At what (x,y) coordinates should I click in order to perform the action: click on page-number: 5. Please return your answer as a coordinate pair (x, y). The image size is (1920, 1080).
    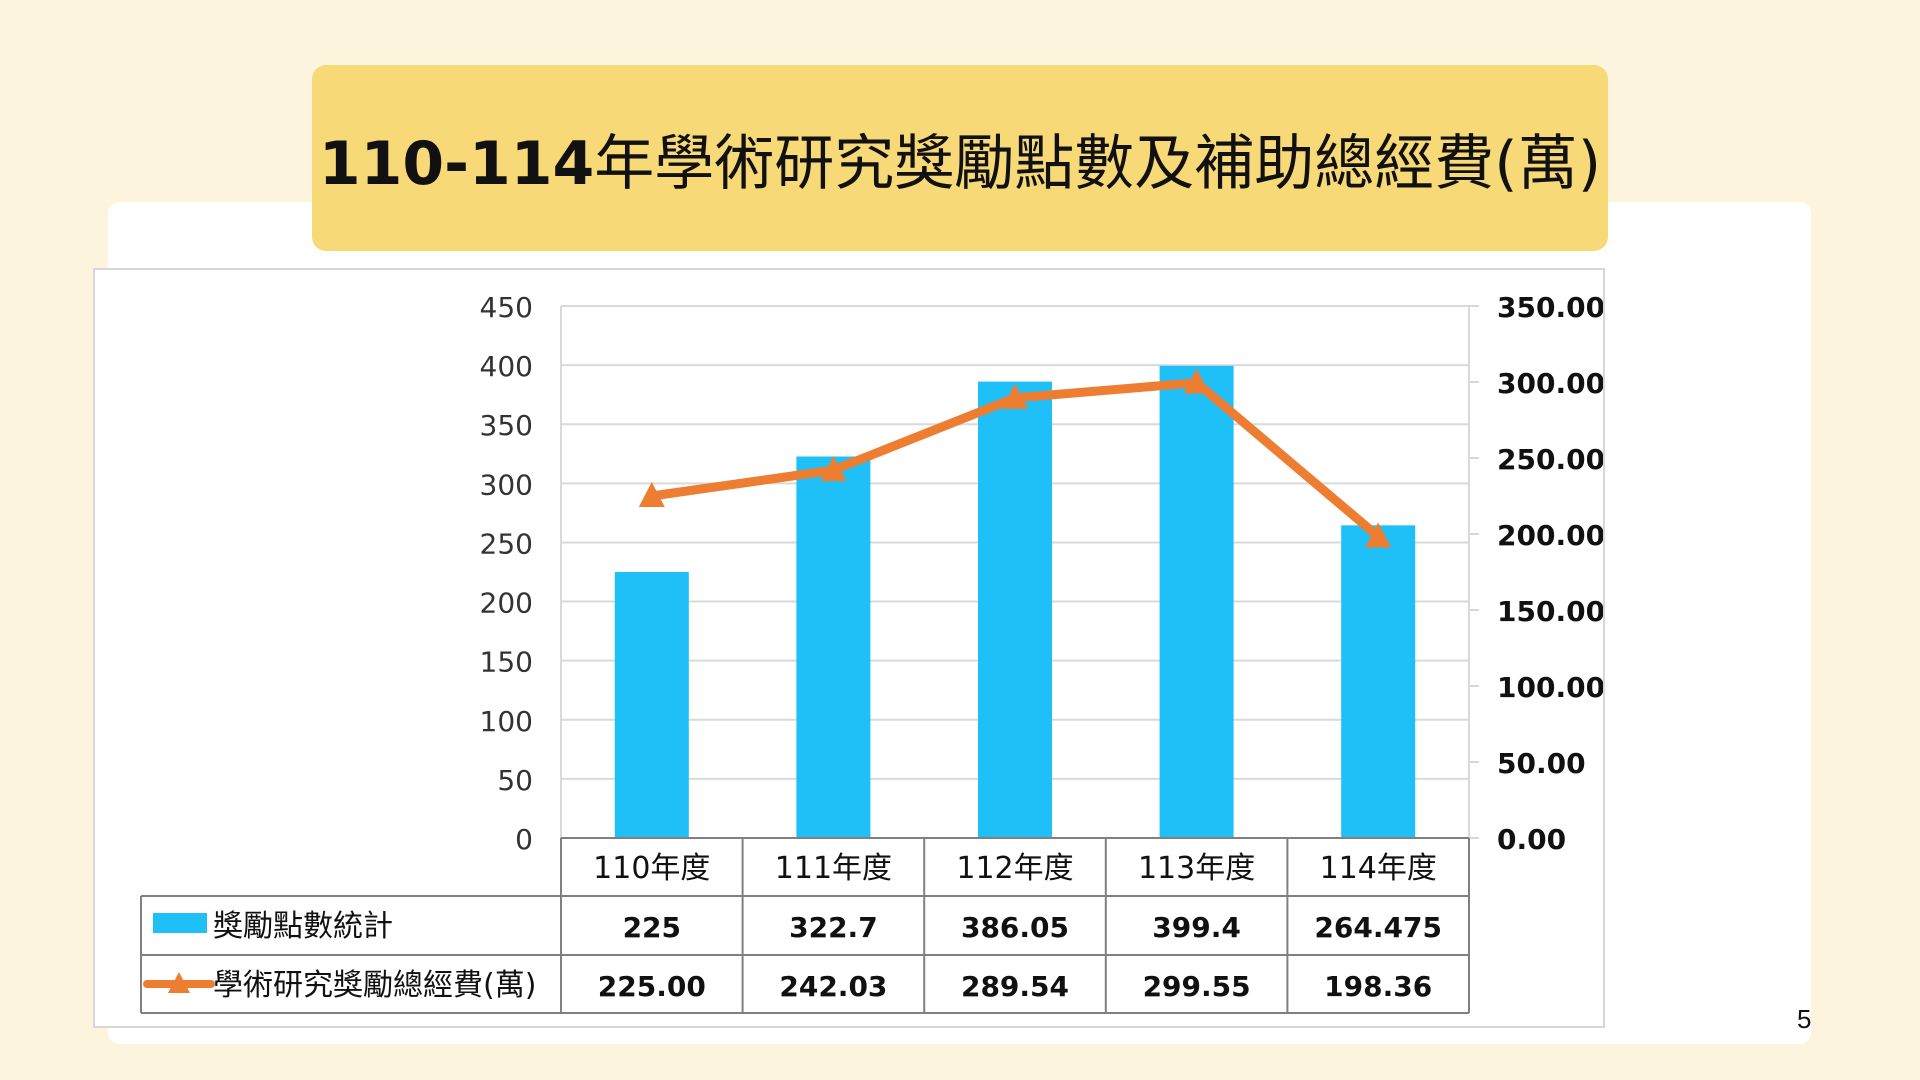
    Looking at the image, I should click on (1804, 1019).